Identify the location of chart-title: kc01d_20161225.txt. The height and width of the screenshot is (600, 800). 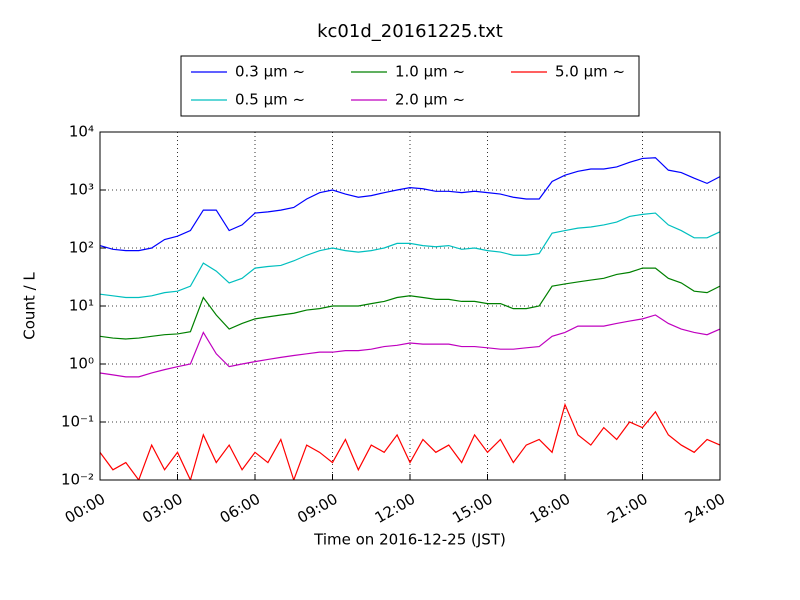
(410, 31).